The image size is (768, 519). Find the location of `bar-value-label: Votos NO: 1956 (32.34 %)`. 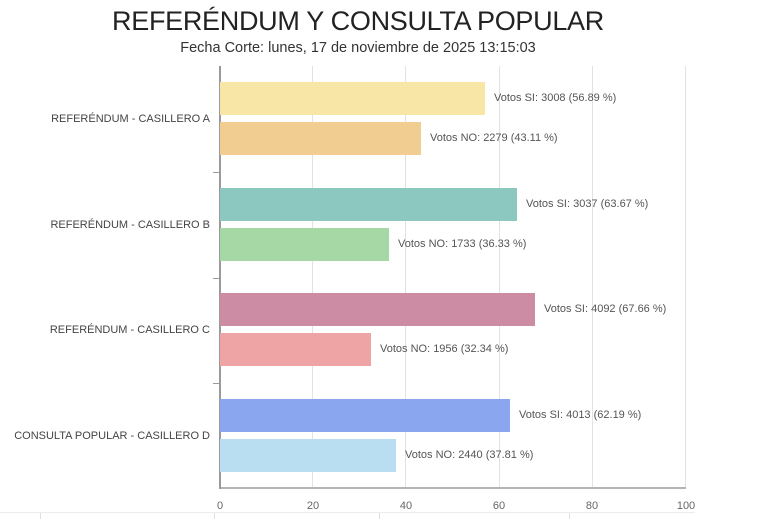

bar-value-label: Votos NO: 1956 (32.34 %) is located at coordinates (444, 349).